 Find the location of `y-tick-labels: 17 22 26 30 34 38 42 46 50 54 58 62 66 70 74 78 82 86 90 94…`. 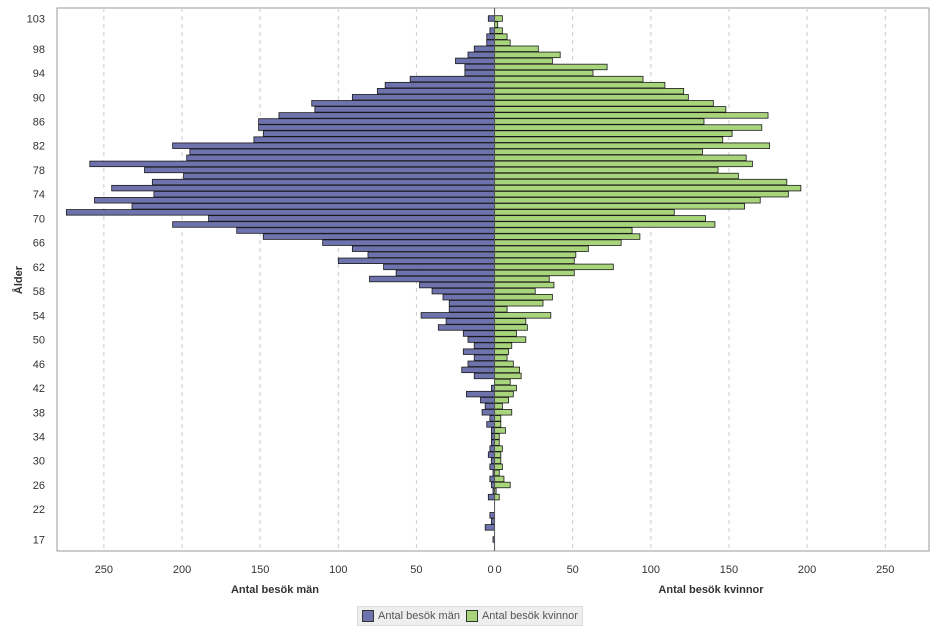

y-tick-labels: 17 22 26 30 34 38 42 46 50 54 58 62 66 70 74 78 82 86 90 94… is located at coordinates (36, 280).